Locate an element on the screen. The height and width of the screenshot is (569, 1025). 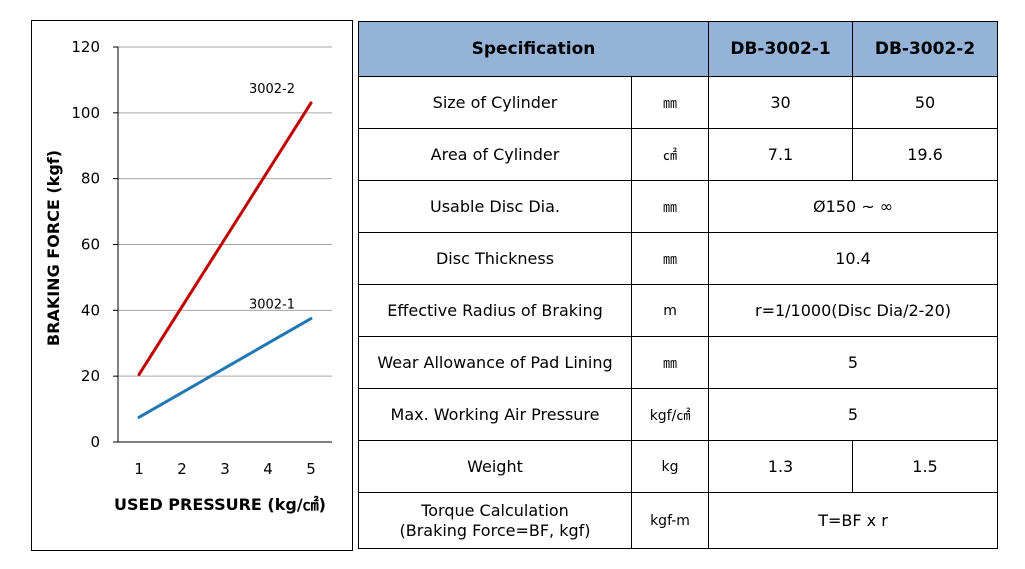
row-label-line-1: Torque Calculation is located at coordinates (495, 510).